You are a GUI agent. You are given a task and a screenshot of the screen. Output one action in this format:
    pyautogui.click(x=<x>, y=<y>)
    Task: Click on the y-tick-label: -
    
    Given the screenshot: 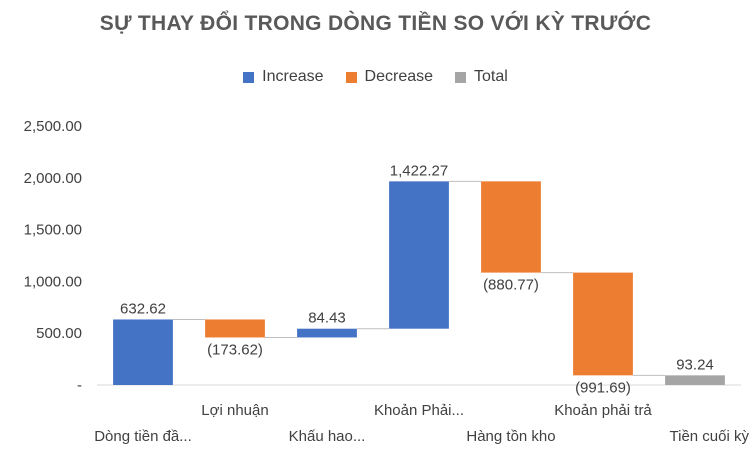 What is the action you would take?
    pyautogui.click(x=79, y=385)
    